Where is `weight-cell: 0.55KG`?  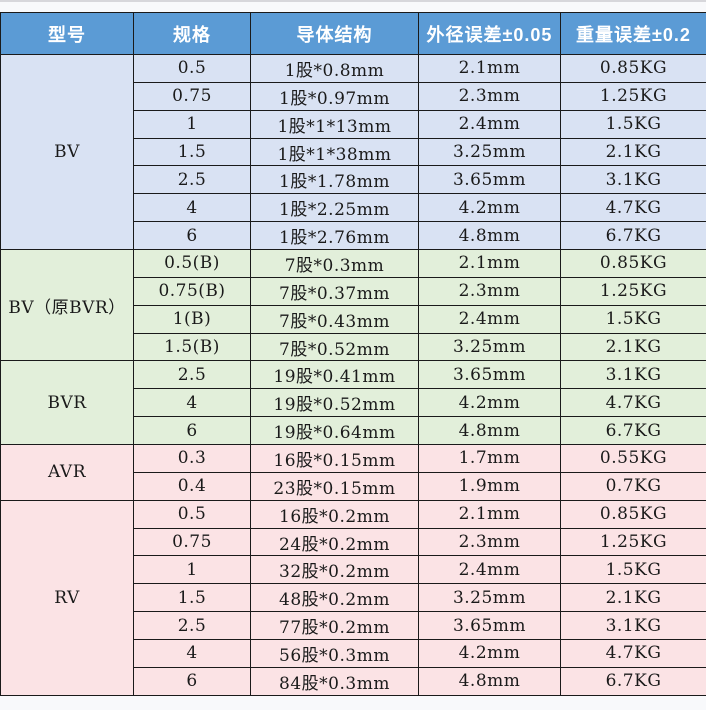
weight-cell: 0.55KG is located at coordinates (633, 458).